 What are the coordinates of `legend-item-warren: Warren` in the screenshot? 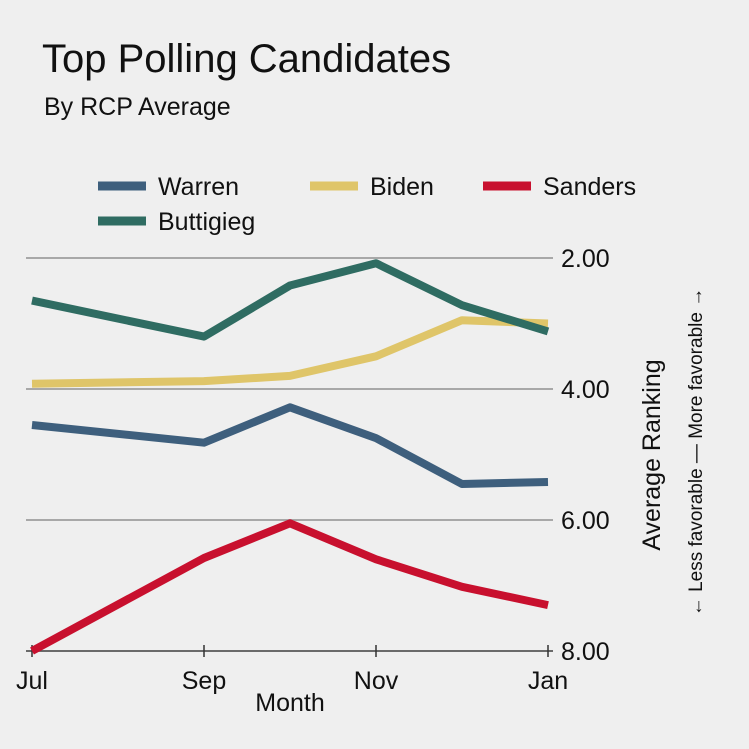 It's located at (168, 187).